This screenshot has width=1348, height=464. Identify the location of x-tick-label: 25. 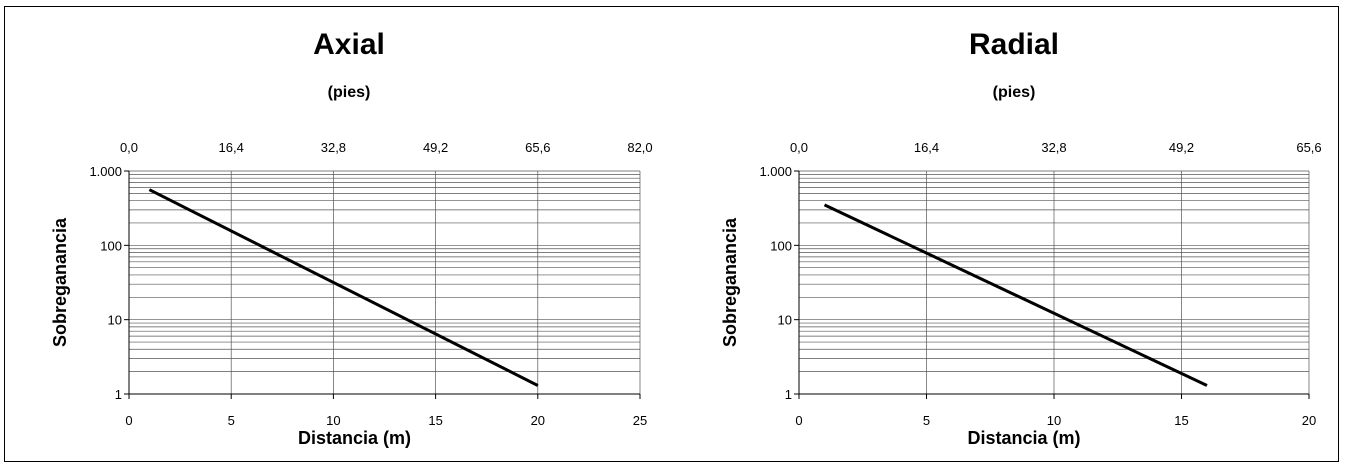
(640, 420).